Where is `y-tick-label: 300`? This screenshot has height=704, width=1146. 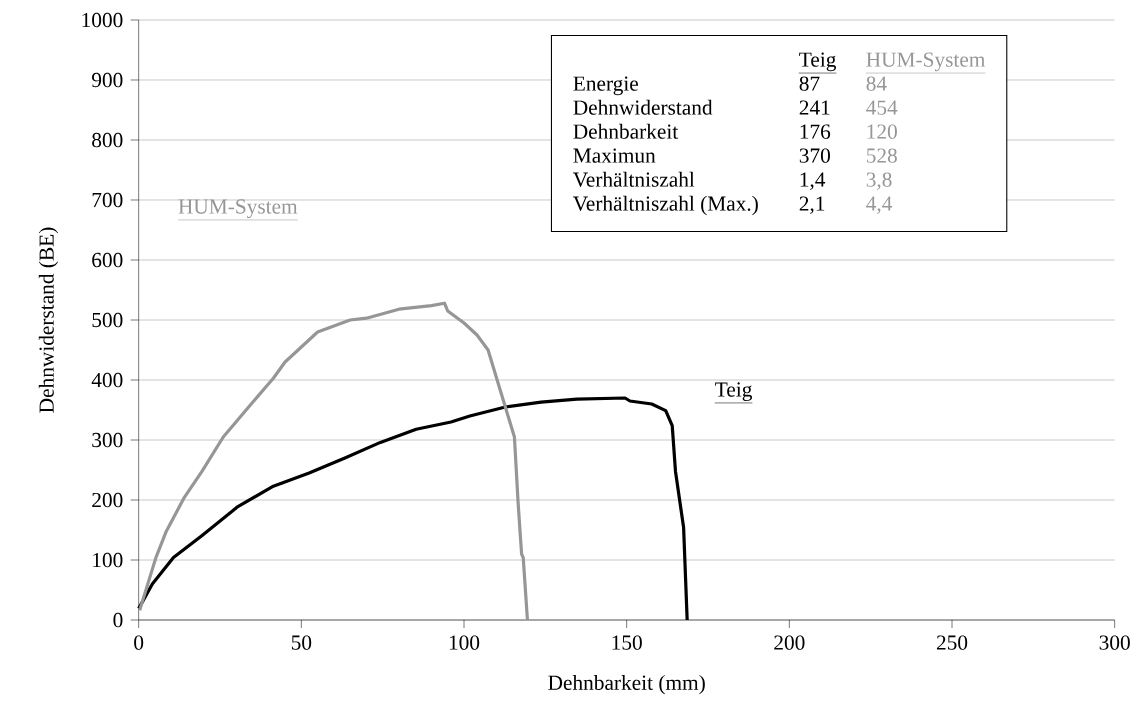 y-tick-label: 300 is located at coordinates (107, 440).